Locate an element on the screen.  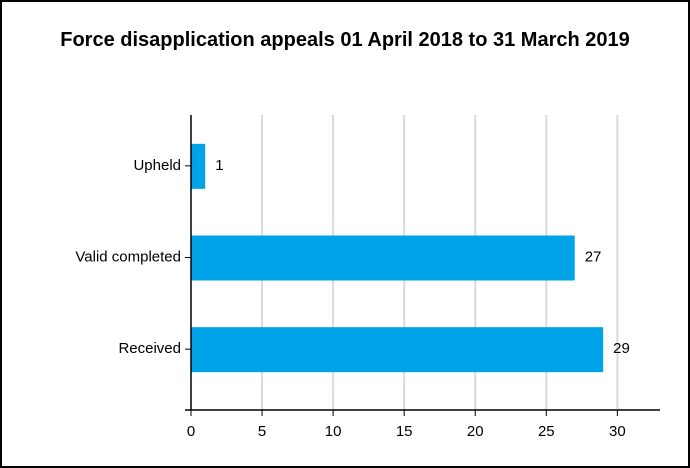
x-tick-label: 25 is located at coordinates (546, 431).